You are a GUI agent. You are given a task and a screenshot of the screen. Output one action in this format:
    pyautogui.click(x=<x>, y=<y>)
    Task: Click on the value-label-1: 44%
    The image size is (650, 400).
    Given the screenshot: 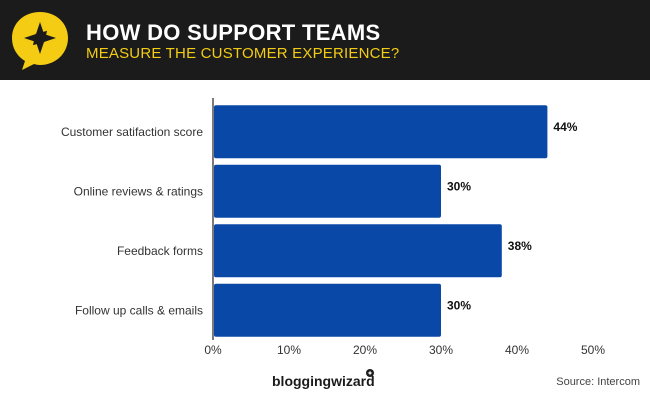 What is the action you would take?
    pyautogui.click(x=565, y=127)
    